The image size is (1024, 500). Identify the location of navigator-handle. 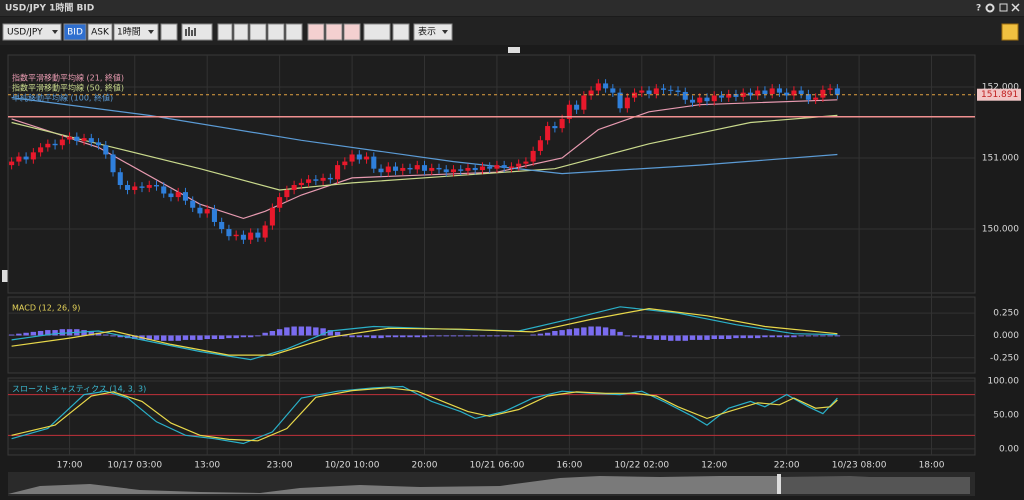
(779, 484).